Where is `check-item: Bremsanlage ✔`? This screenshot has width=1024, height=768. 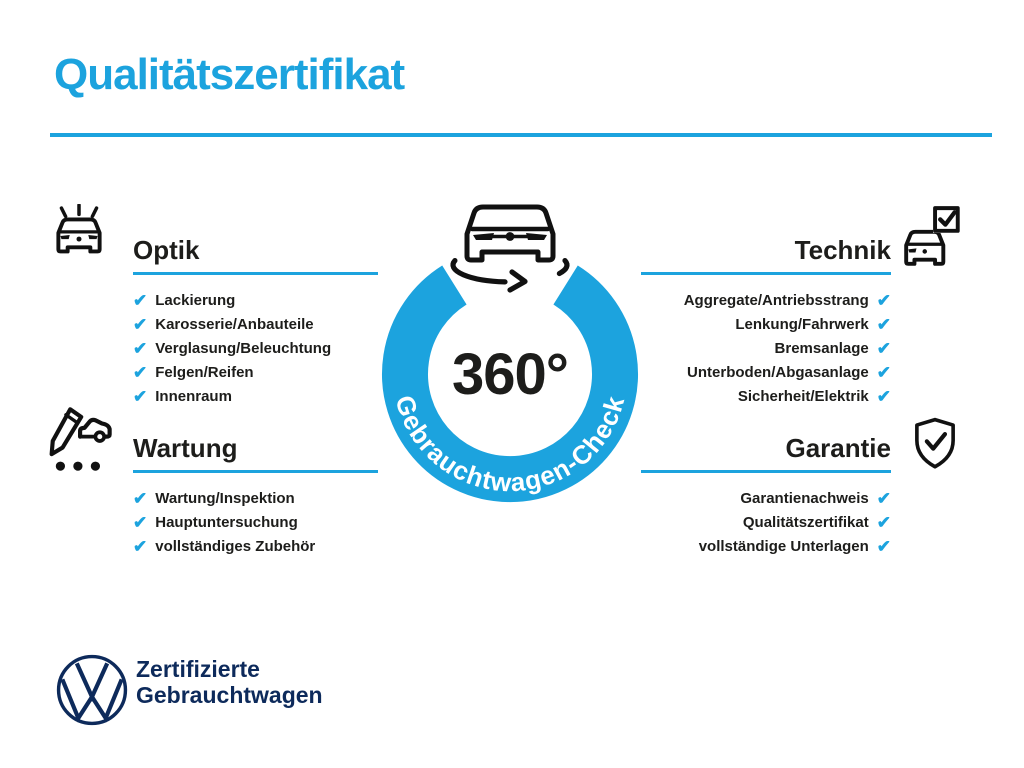
check-item: Bremsanlage ✔ is located at coordinates (762, 349).